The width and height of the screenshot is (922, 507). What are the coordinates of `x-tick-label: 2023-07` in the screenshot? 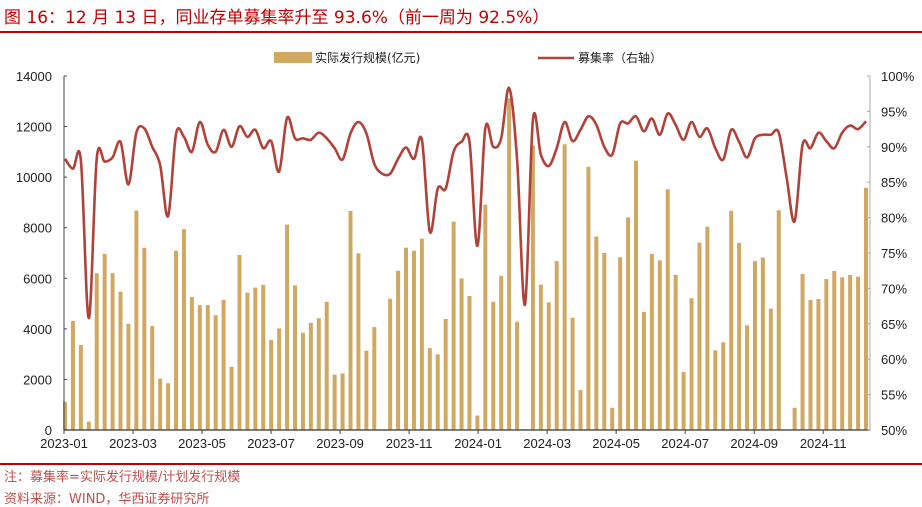 It's located at (271, 443).